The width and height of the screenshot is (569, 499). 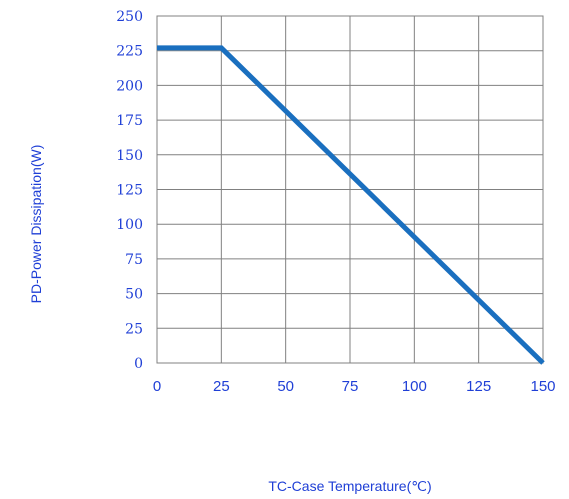 What do you see at coordinates (414, 386) in the screenshot?
I see `x-tick-label: 100` at bounding box center [414, 386].